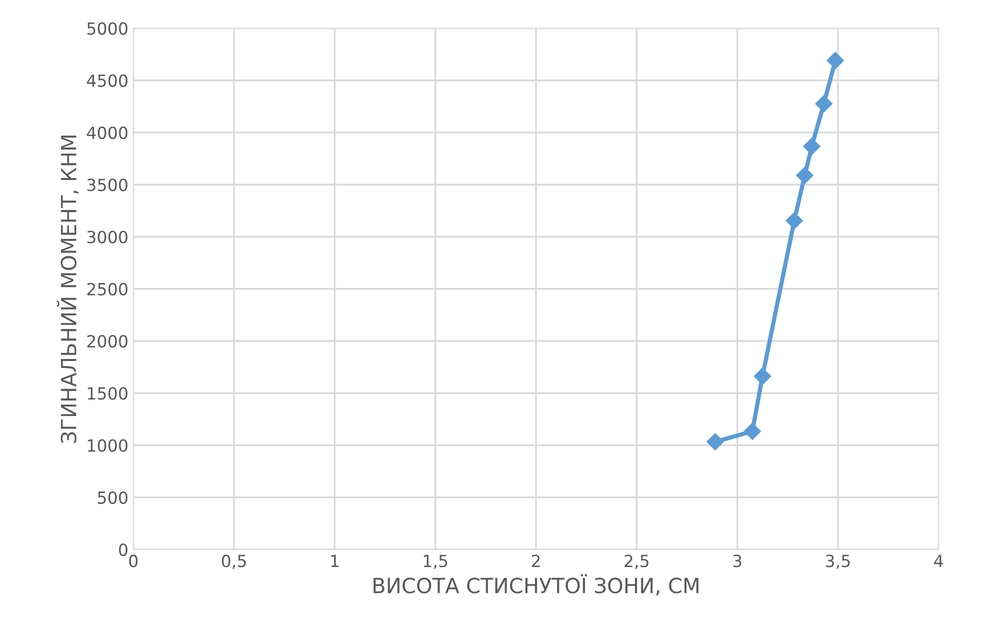 This screenshot has height=628, width=988. What do you see at coordinates (334, 561) in the screenshot?
I see `x-tick-label: 1` at bounding box center [334, 561].